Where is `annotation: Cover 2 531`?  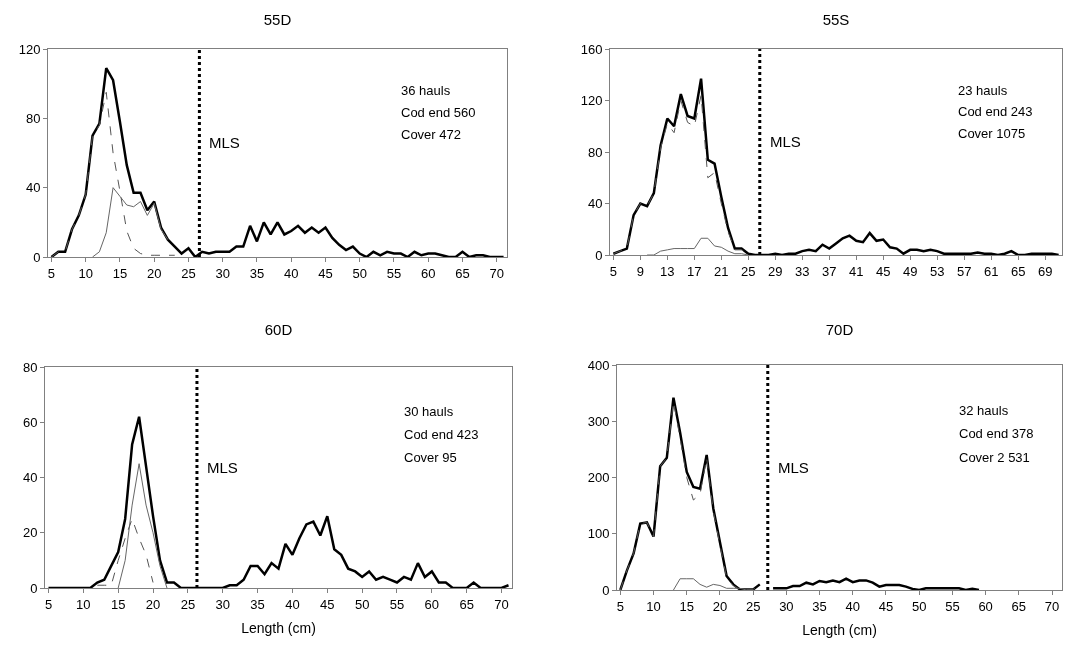 annotation: Cover 2 531 is located at coordinates (994, 457).